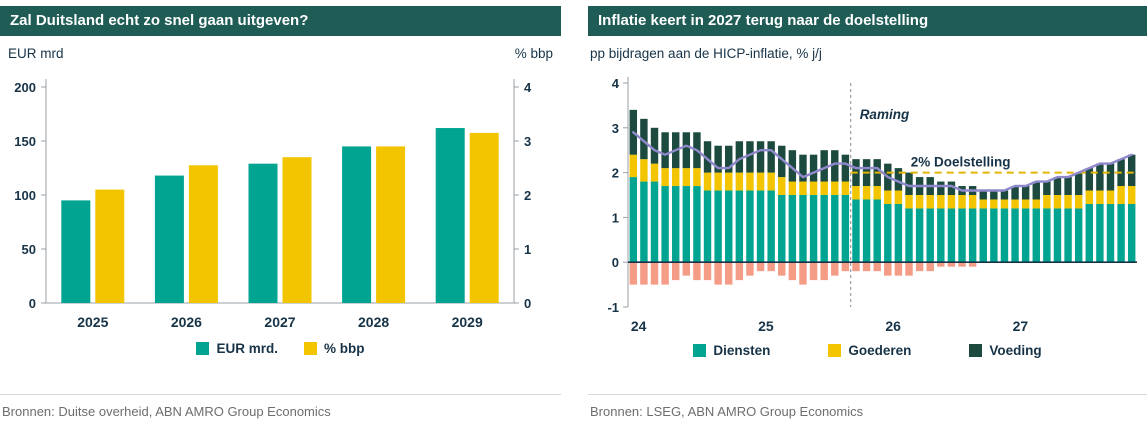 Image resolution: width=1147 pixels, height=431 pixels. I want to click on right-chart-legend: Diensten Goederen Voeding, so click(867, 346).